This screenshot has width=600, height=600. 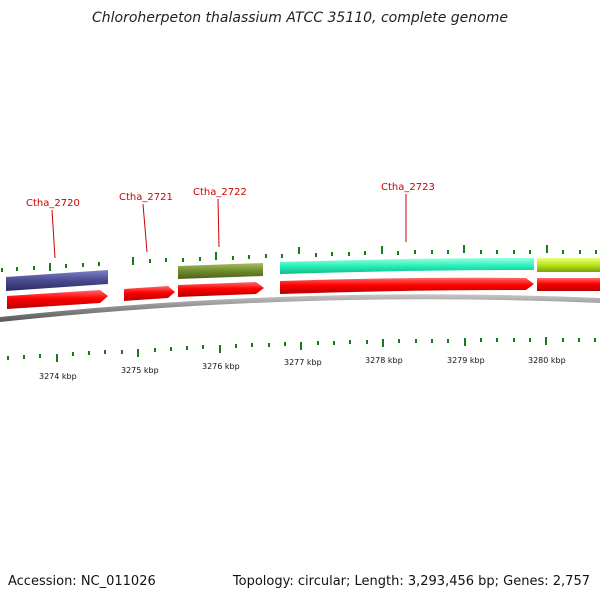 What do you see at coordinates (301, 349) in the screenshot?
I see `inner-tick-ring` at bounding box center [301, 349].